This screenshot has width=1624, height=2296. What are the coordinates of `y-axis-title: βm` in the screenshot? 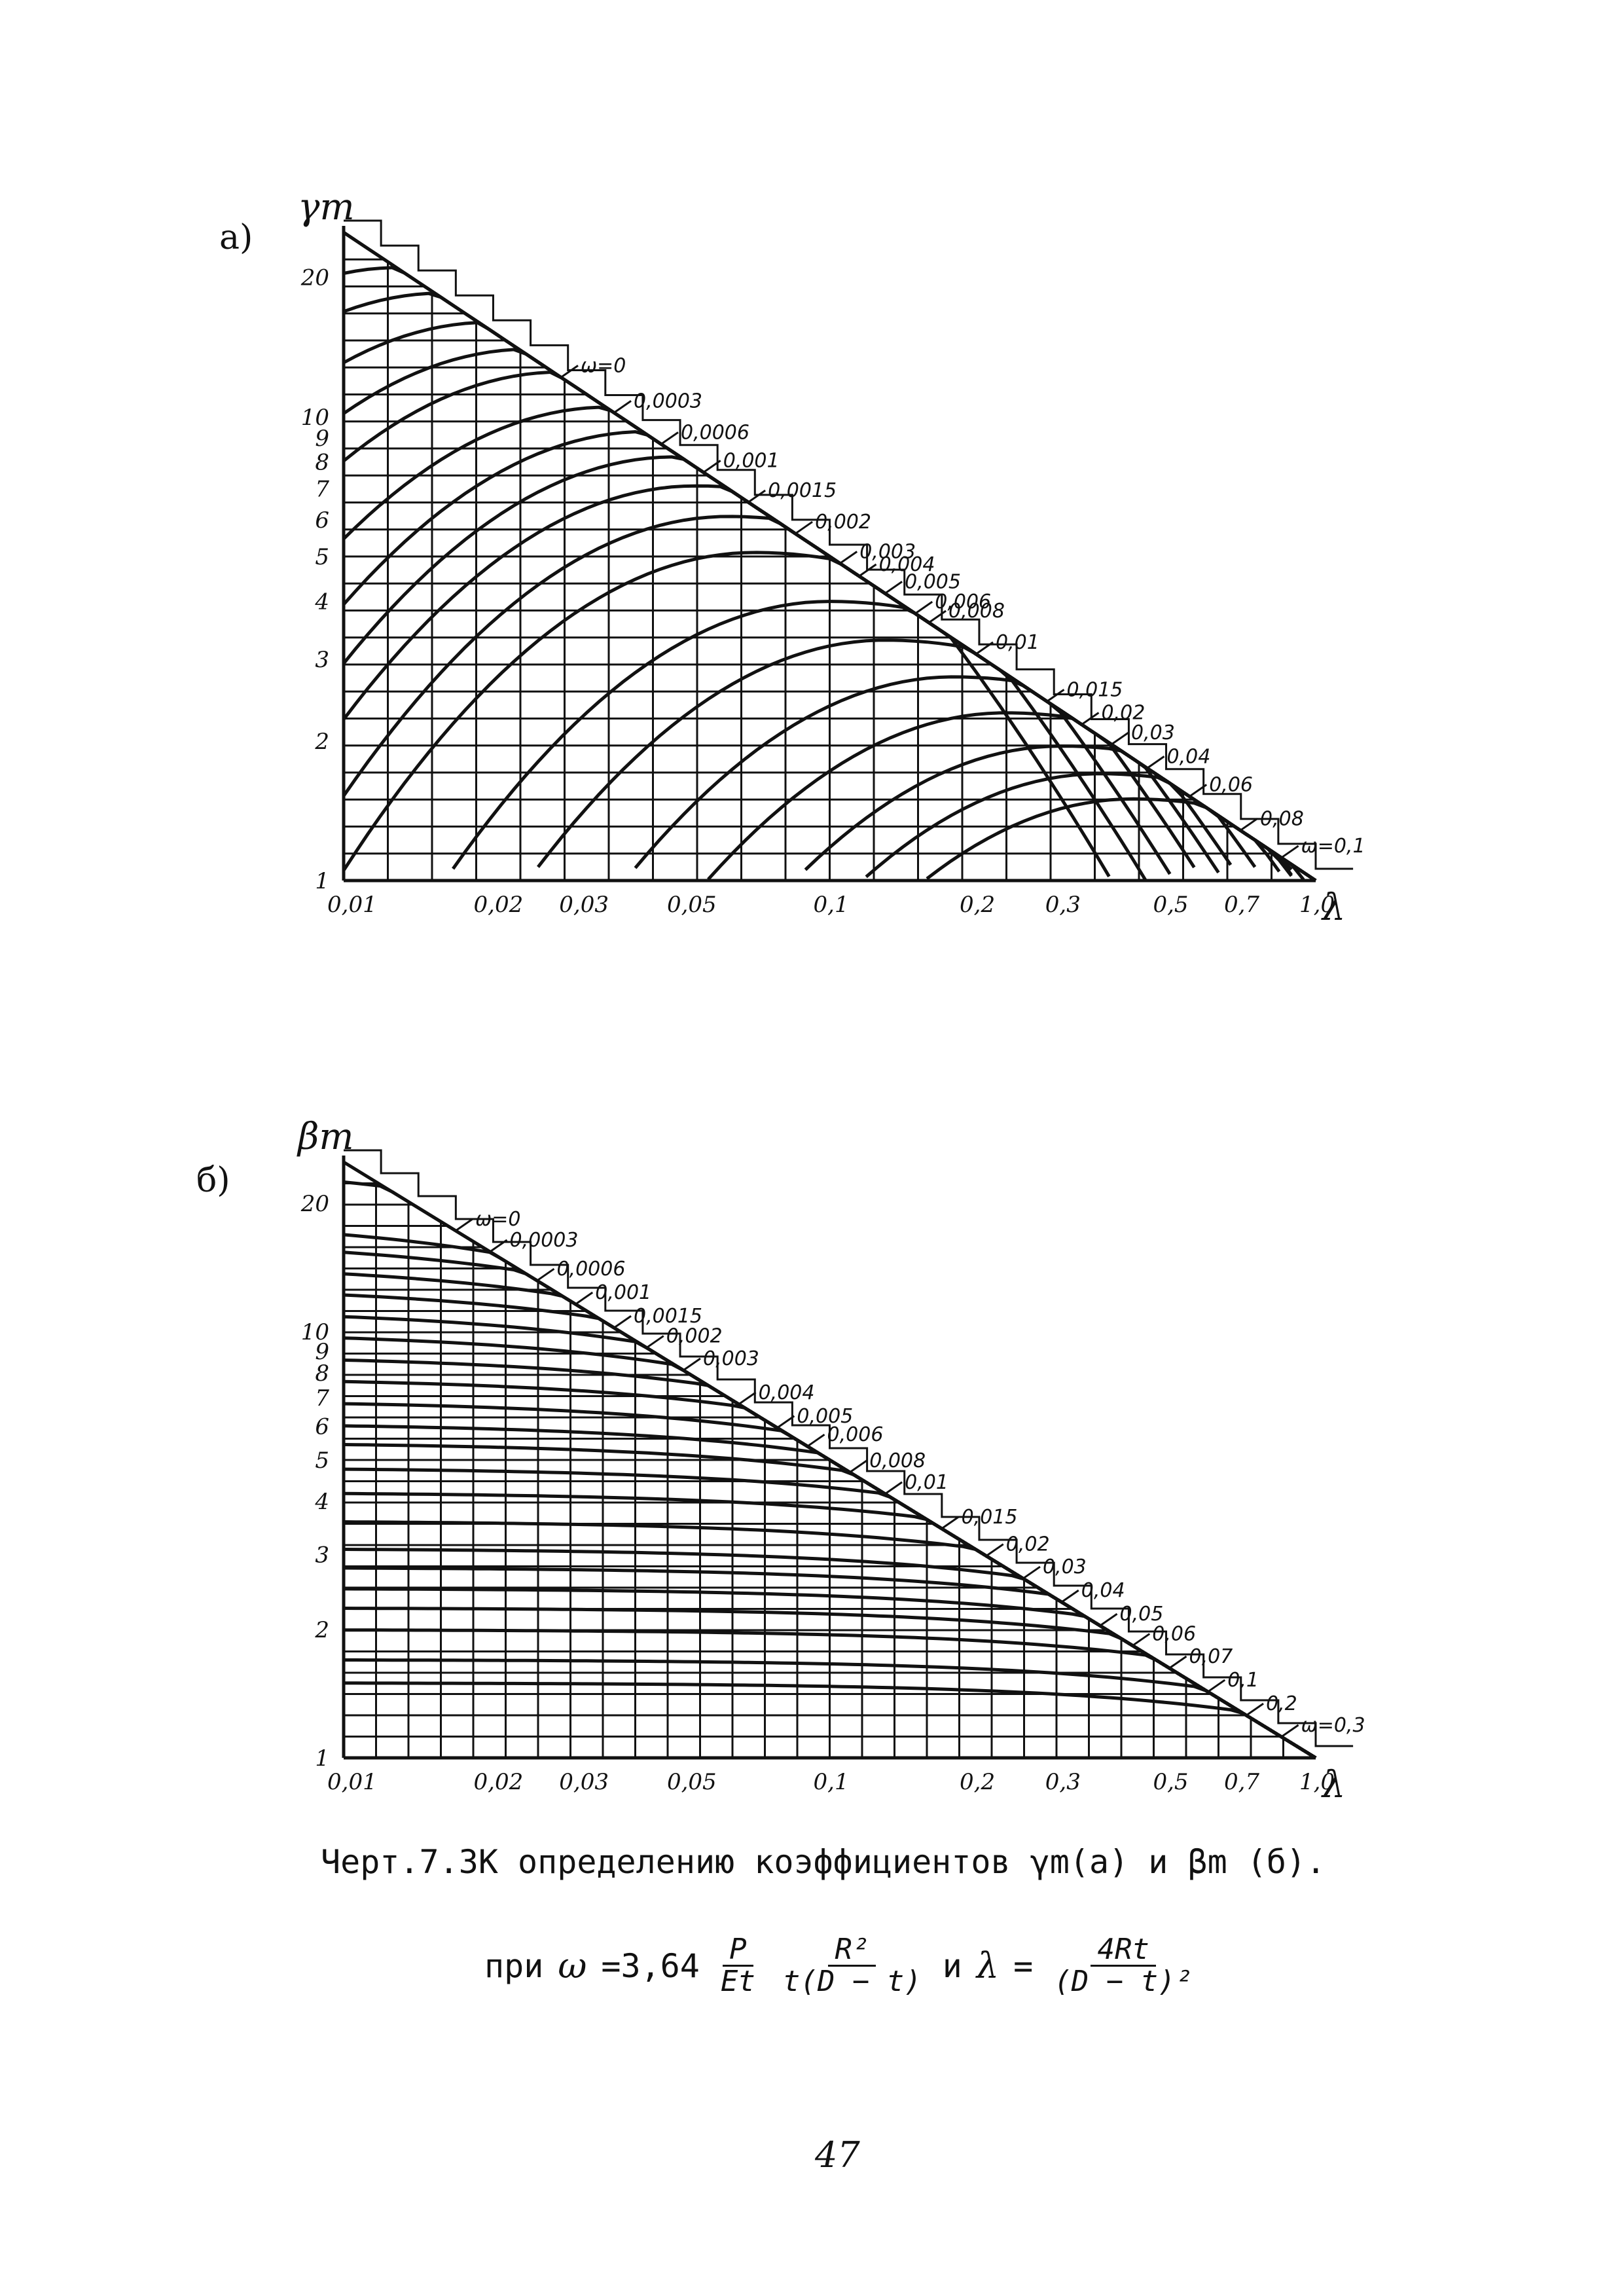 It's located at (325, 1137).